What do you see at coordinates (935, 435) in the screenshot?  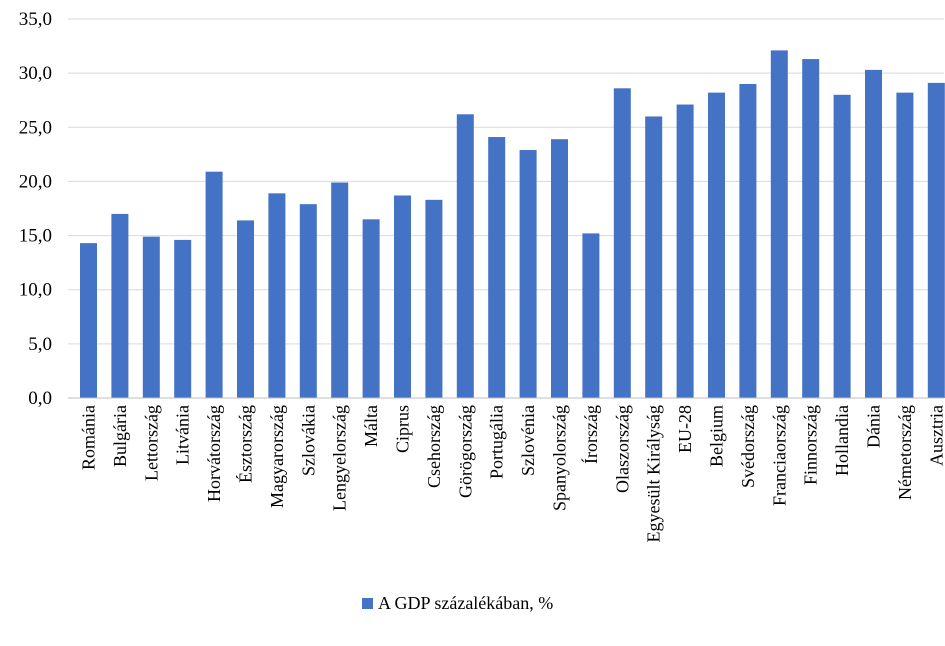 I see `x-tick-label: Ausztria` at bounding box center [935, 435].